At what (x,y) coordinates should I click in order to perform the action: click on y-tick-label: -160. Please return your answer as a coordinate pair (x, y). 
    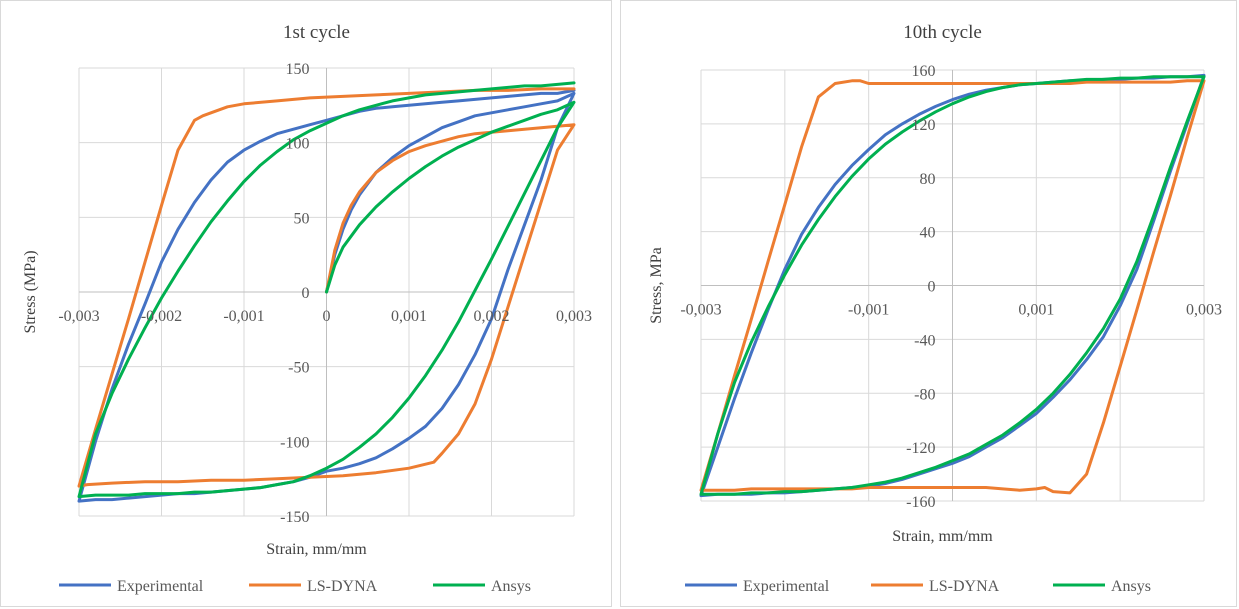
    Looking at the image, I should click on (920, 502).